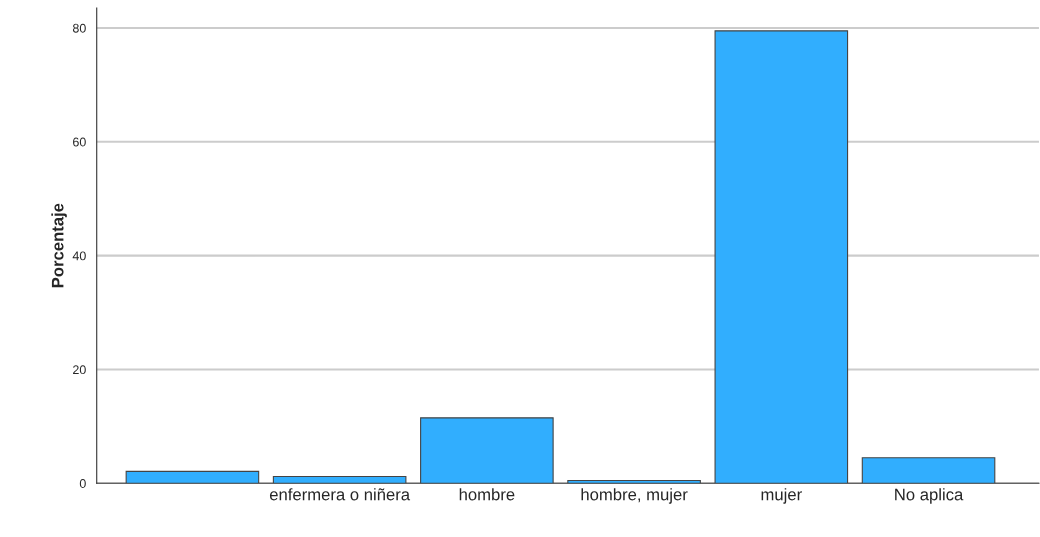  I want to click on y-tick-label: 40, so click(79, 256).